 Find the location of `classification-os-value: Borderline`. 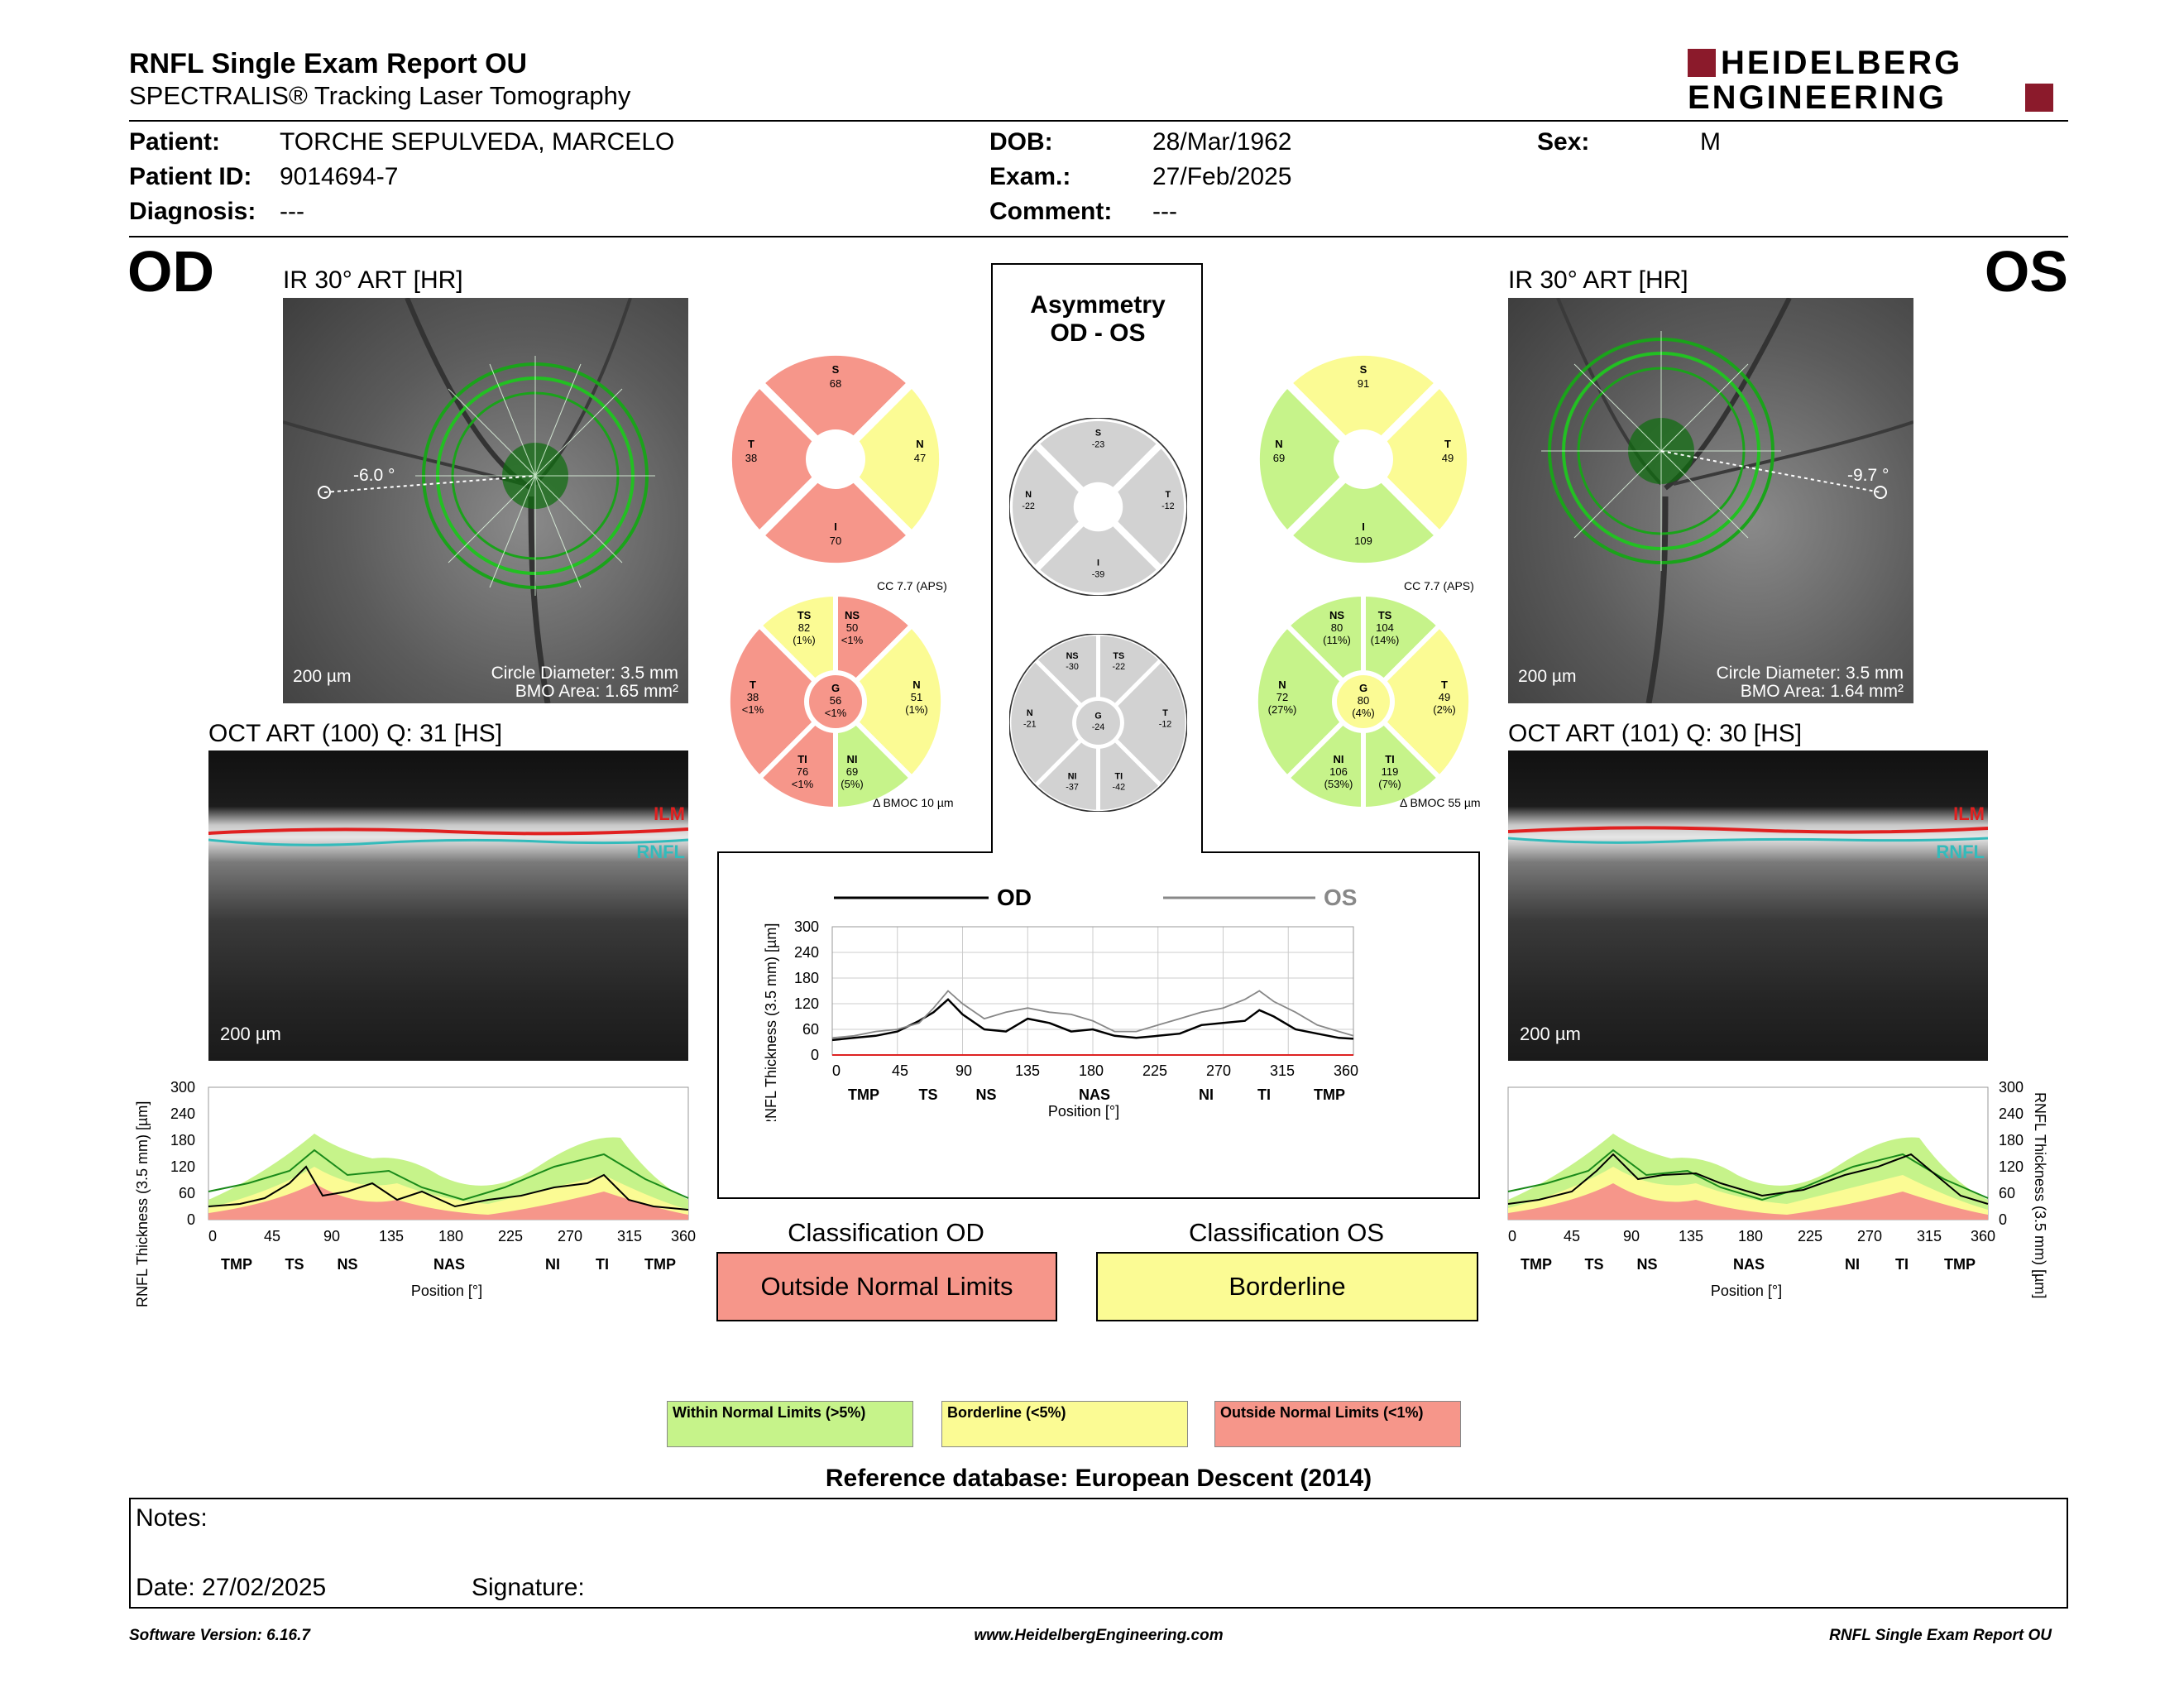

classification-os-value: Borderline is located at coordinates (1287, 1286).